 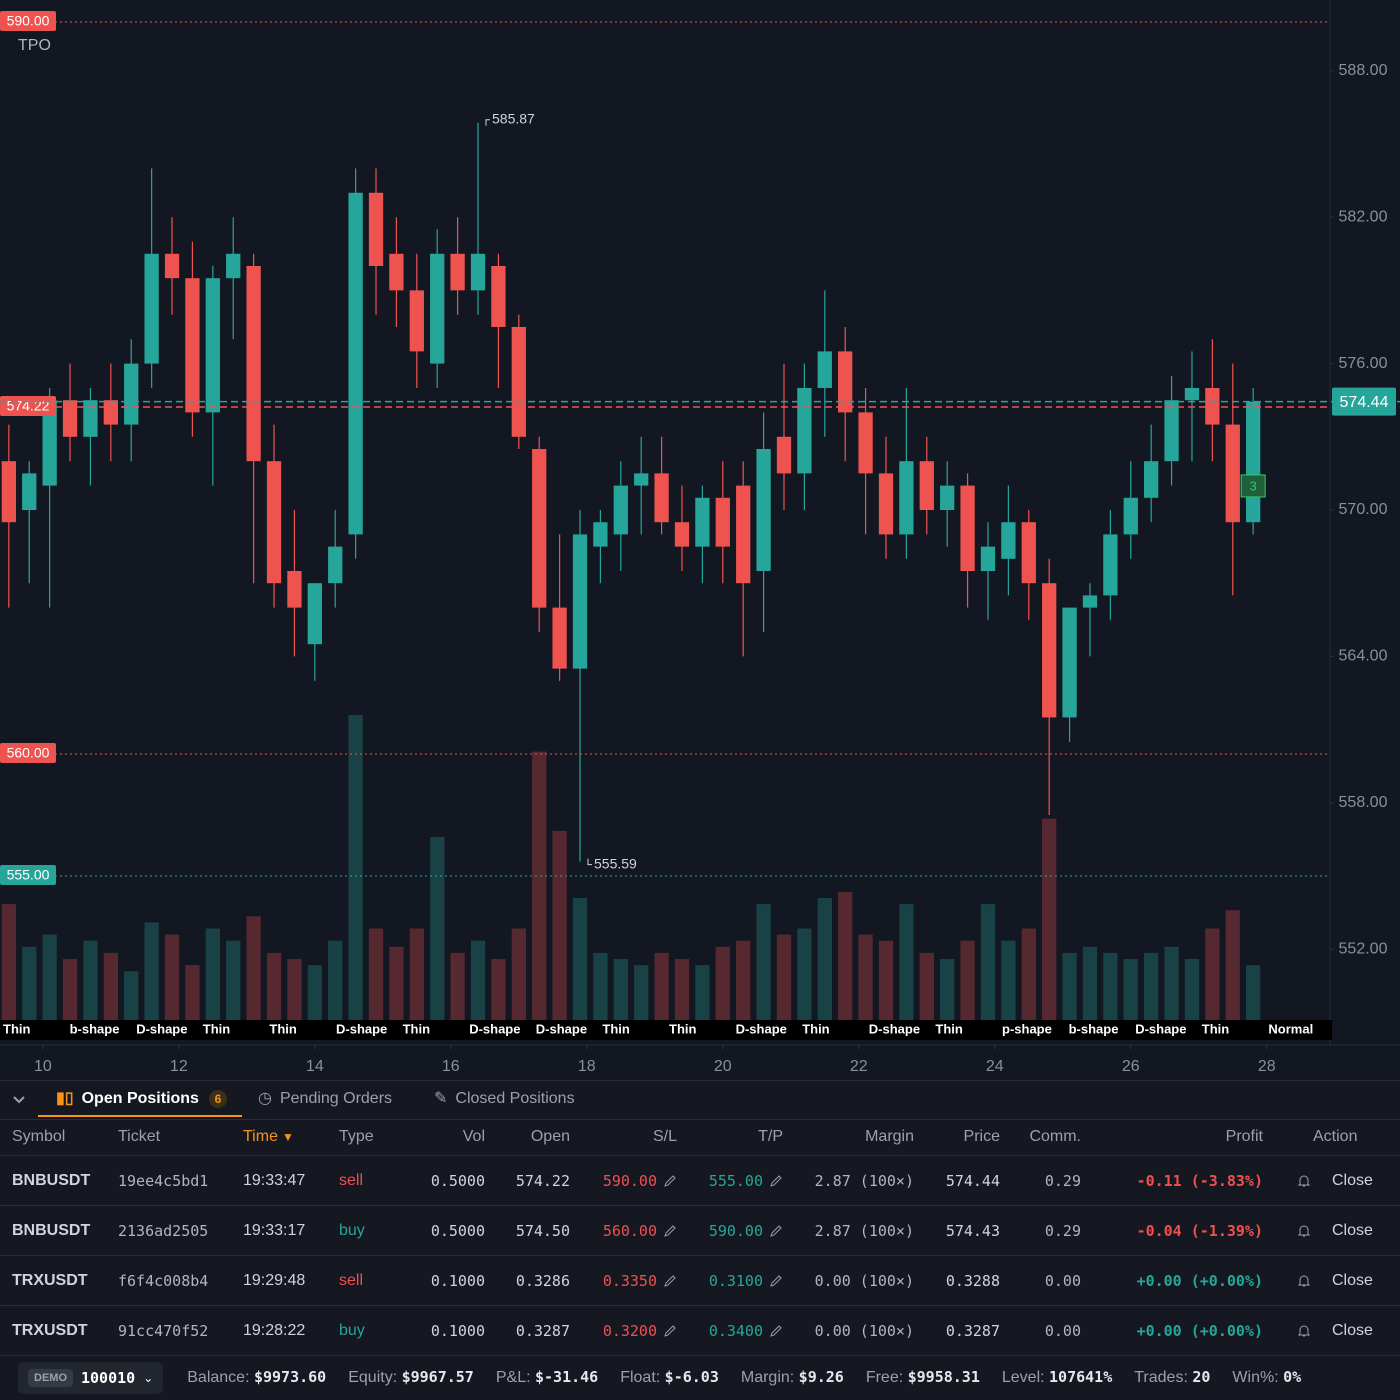 I want to click on cell-text: 0.1000, so click(x=457, y=1280).